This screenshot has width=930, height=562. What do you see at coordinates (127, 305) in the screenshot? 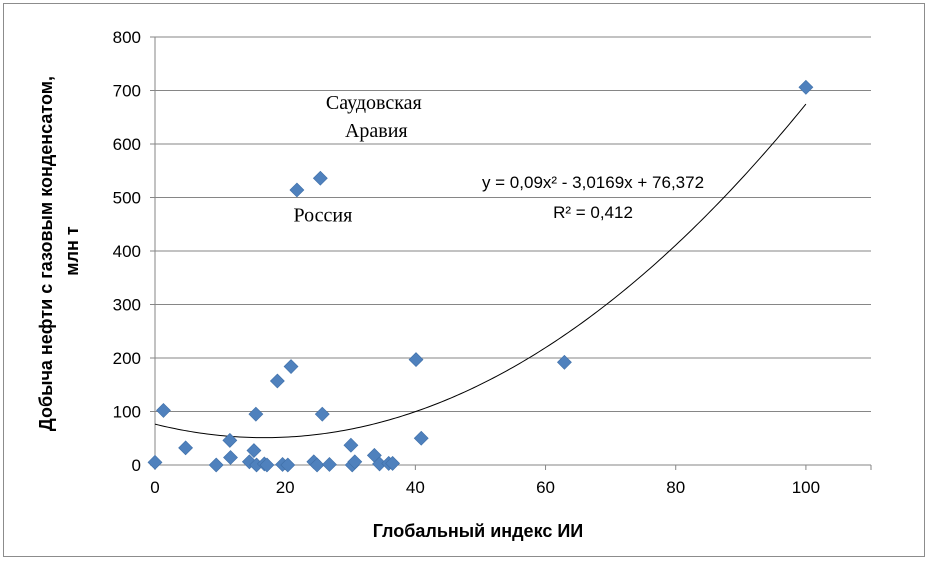
I see `y-tick-label: 300` at bounding box center [127, 305].